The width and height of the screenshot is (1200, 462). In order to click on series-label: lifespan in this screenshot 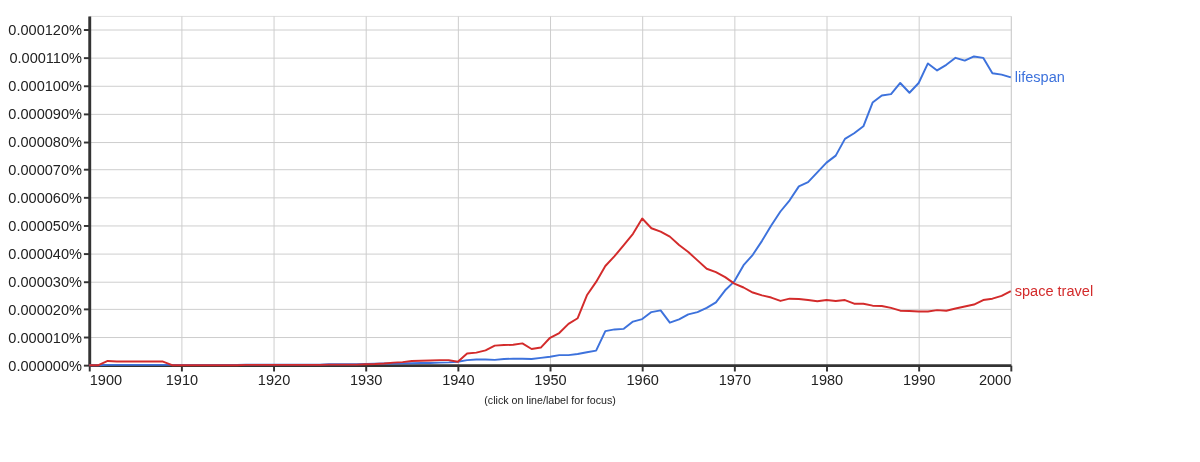, I will do `click(1039, 77)`.